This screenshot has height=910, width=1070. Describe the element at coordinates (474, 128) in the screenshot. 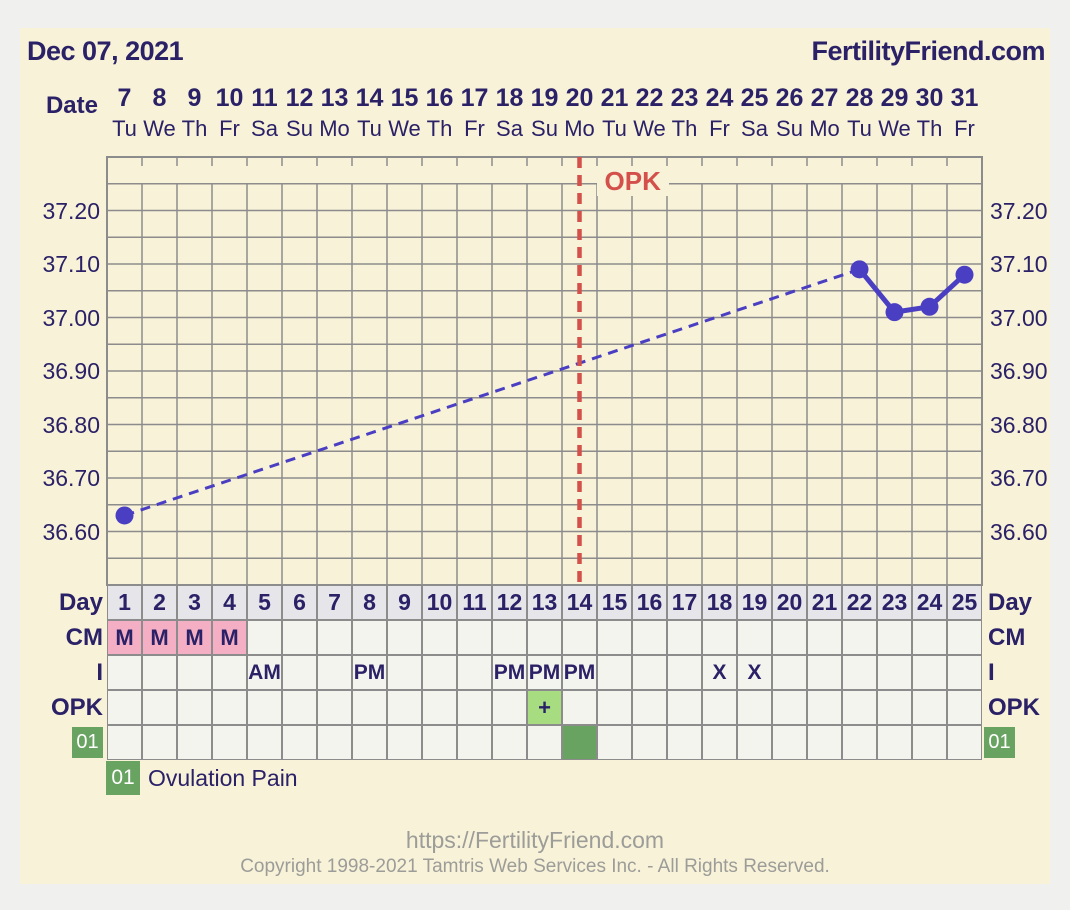

I see `weekday-17: Fr` at that location.